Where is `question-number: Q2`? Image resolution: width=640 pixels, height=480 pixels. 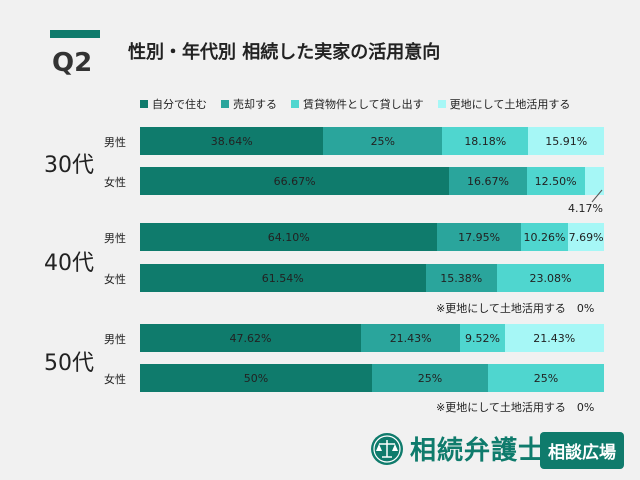 question-number: Q2 is located at coordinates (72, 63).